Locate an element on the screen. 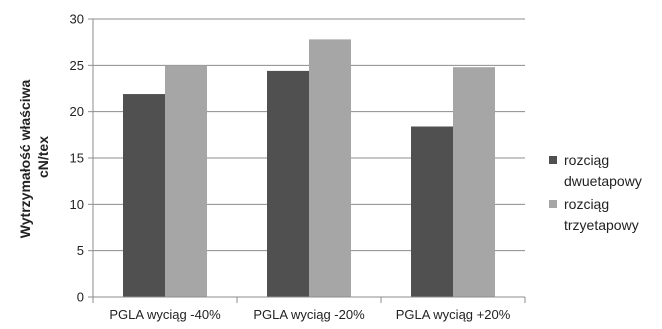 The height and width of the screenshot is (329, 662). legend-label: dwuetapowy is located at coordinates (603, 181).